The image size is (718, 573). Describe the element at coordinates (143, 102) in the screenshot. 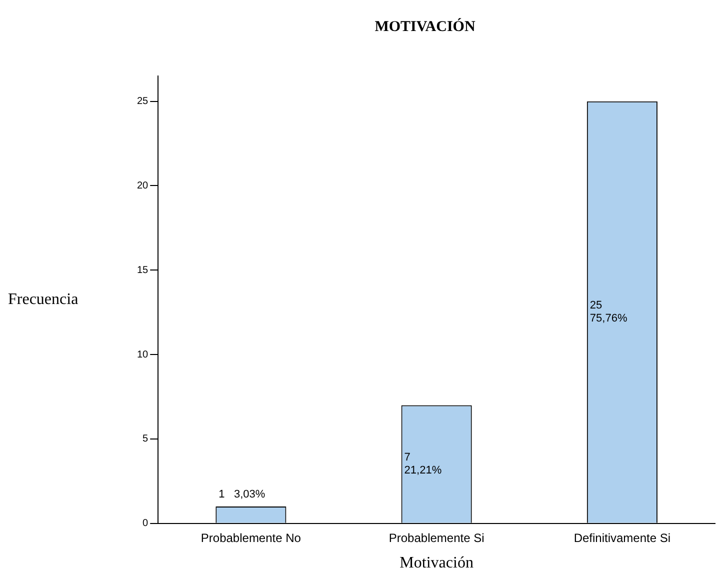

I see `y-tick-label: 25` at that location.